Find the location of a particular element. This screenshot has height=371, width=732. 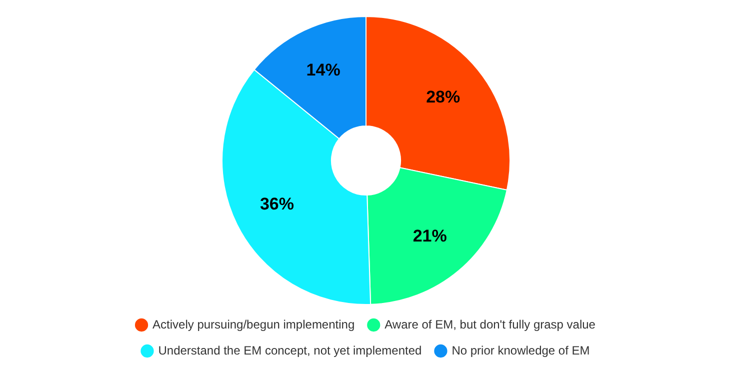

legend-label: No prior knowledge of EM is located at coordinates (521, 350).